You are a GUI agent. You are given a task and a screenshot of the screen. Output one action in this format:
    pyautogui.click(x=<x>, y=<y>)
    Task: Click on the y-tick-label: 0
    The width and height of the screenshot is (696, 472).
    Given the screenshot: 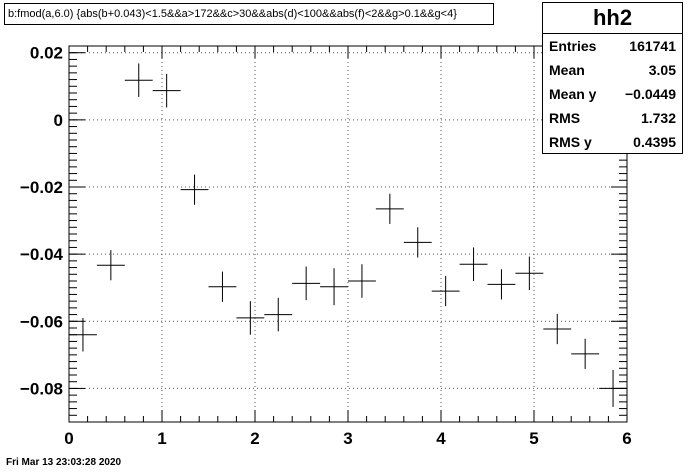 What is the action you would take?
    pyautogui.click(x=58, y=120)
    